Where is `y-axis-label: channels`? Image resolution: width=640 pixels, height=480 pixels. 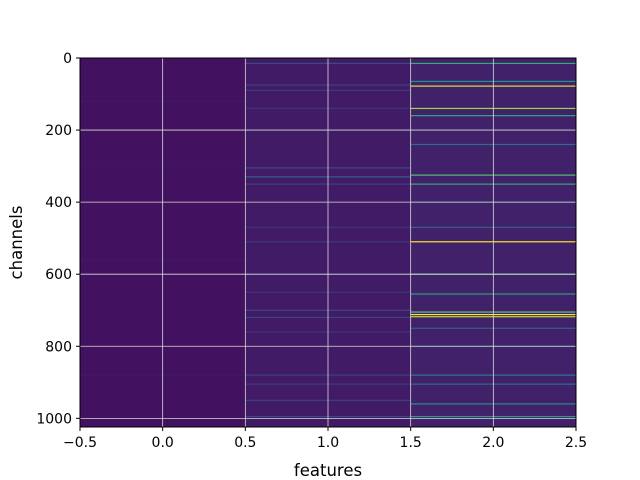
y-axis-label: channels is located at coordinates (16, 243).